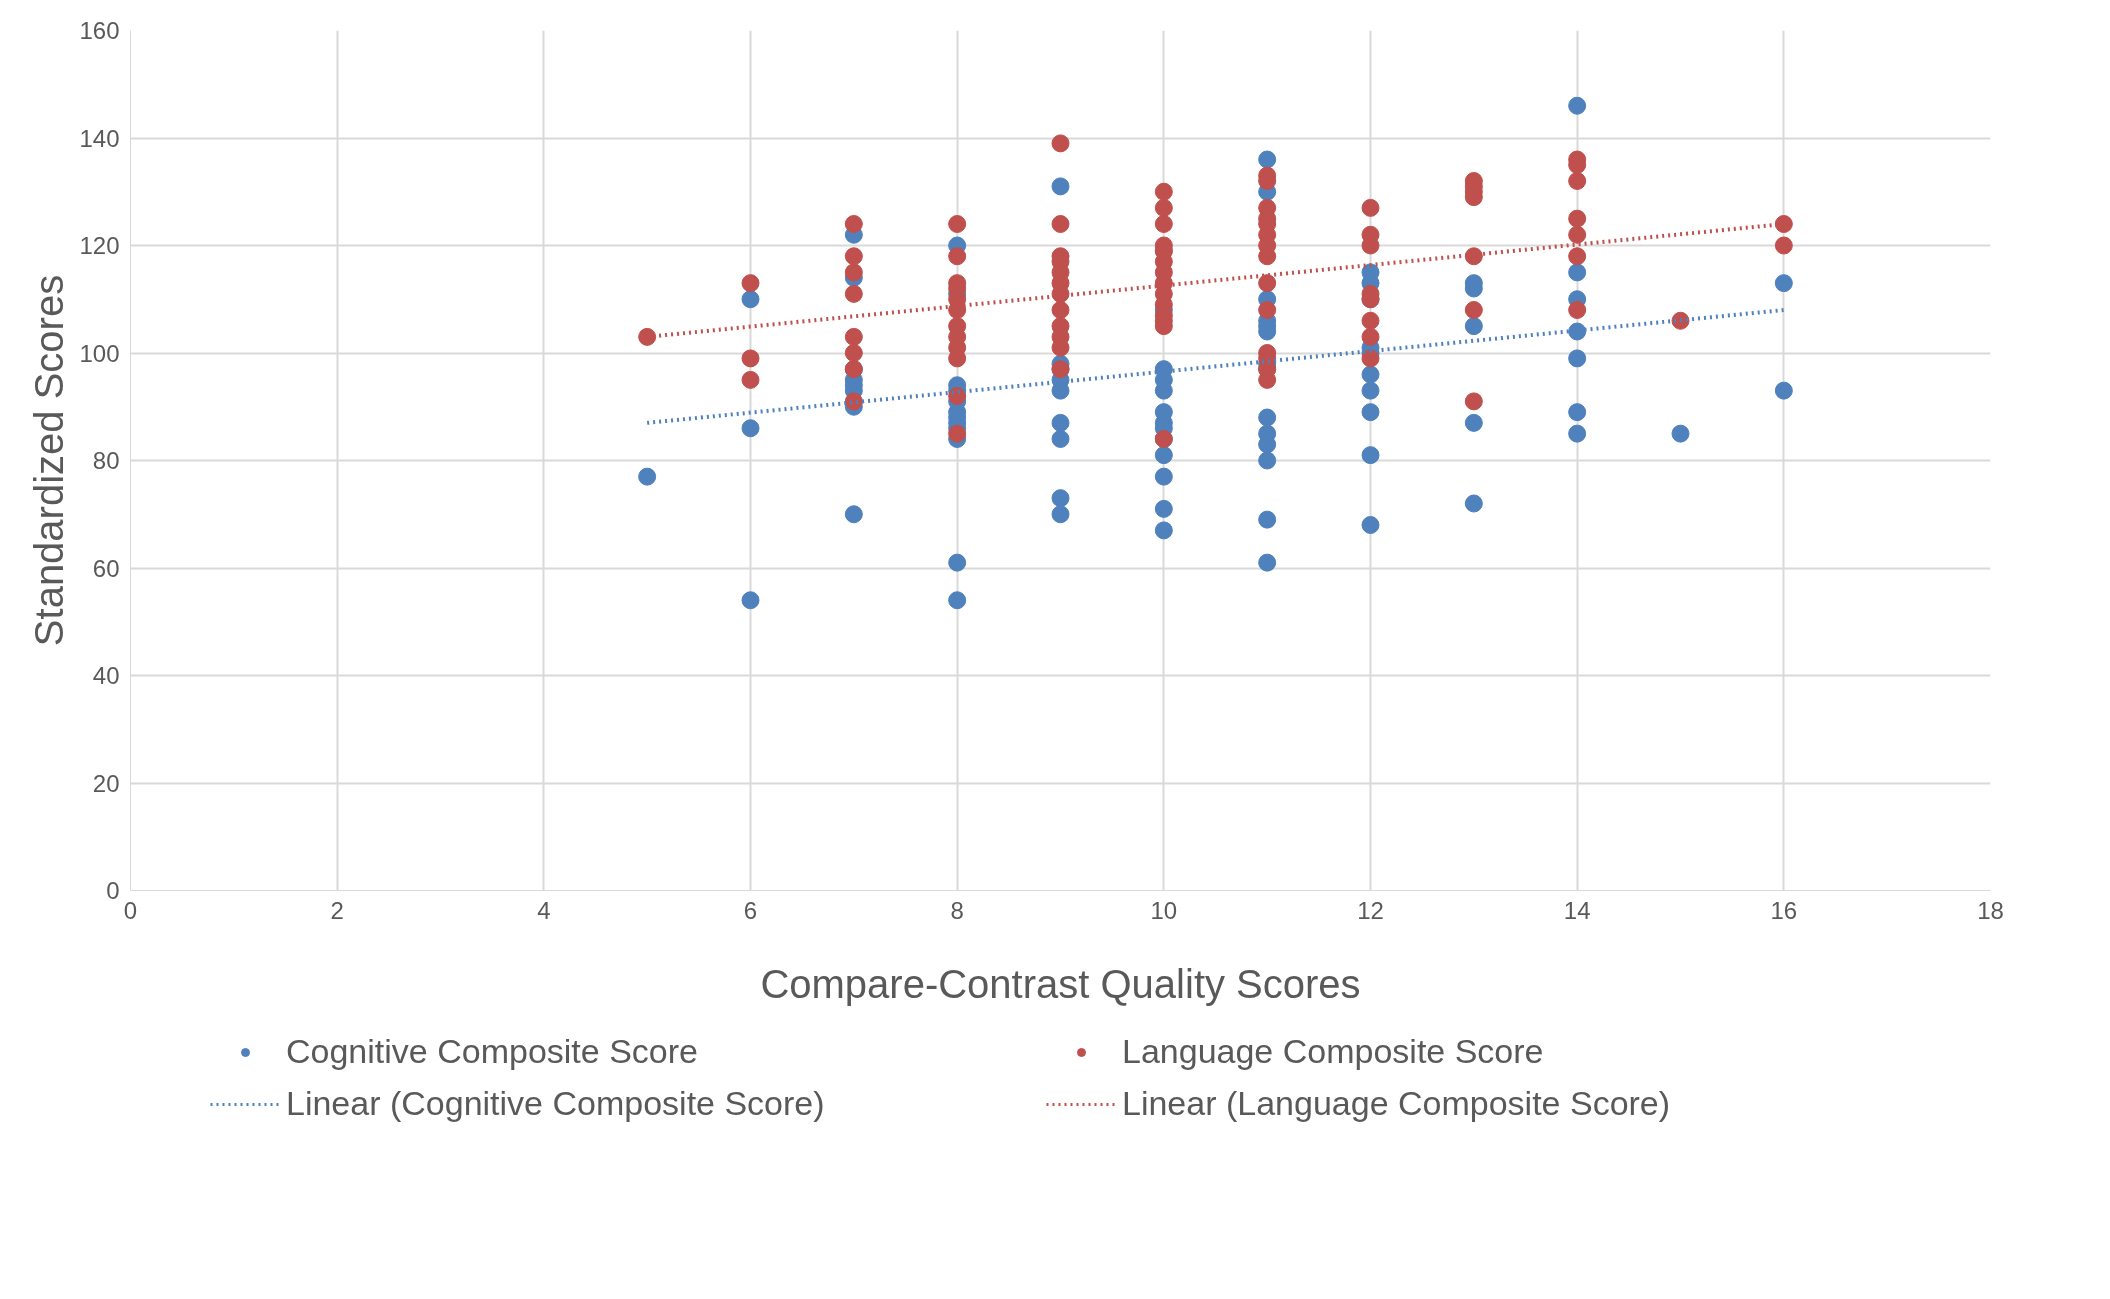  Describe the element at coordinates (544, 910) in the screenshot. I see `x-tick-label: 4` at that location.